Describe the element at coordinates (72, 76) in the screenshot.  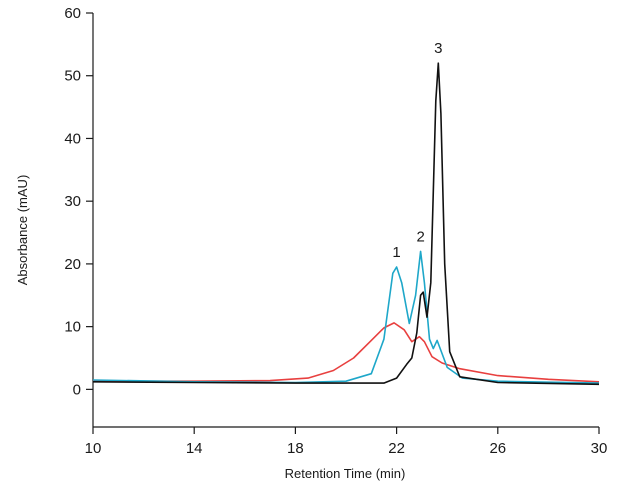
I see `y-tick-label: 50` at that location.